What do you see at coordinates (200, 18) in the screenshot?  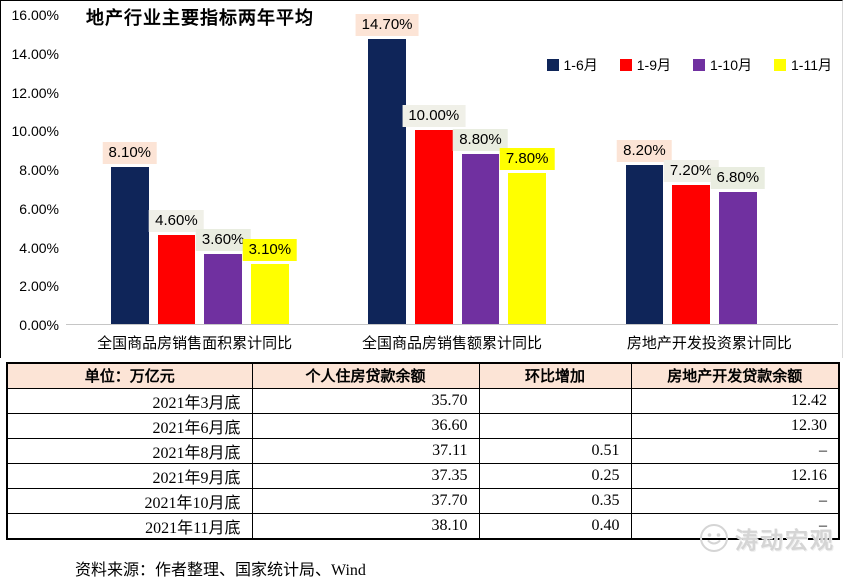 I see `chart-title: 地产行业主要指标两年平均` at bounding box center [200, 18].